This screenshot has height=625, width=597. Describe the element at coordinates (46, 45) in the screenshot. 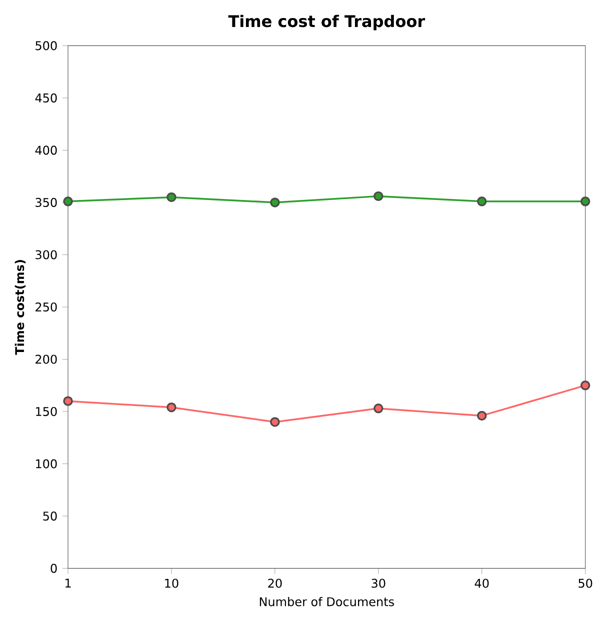

I see `y-tick-label: 500` at that location.